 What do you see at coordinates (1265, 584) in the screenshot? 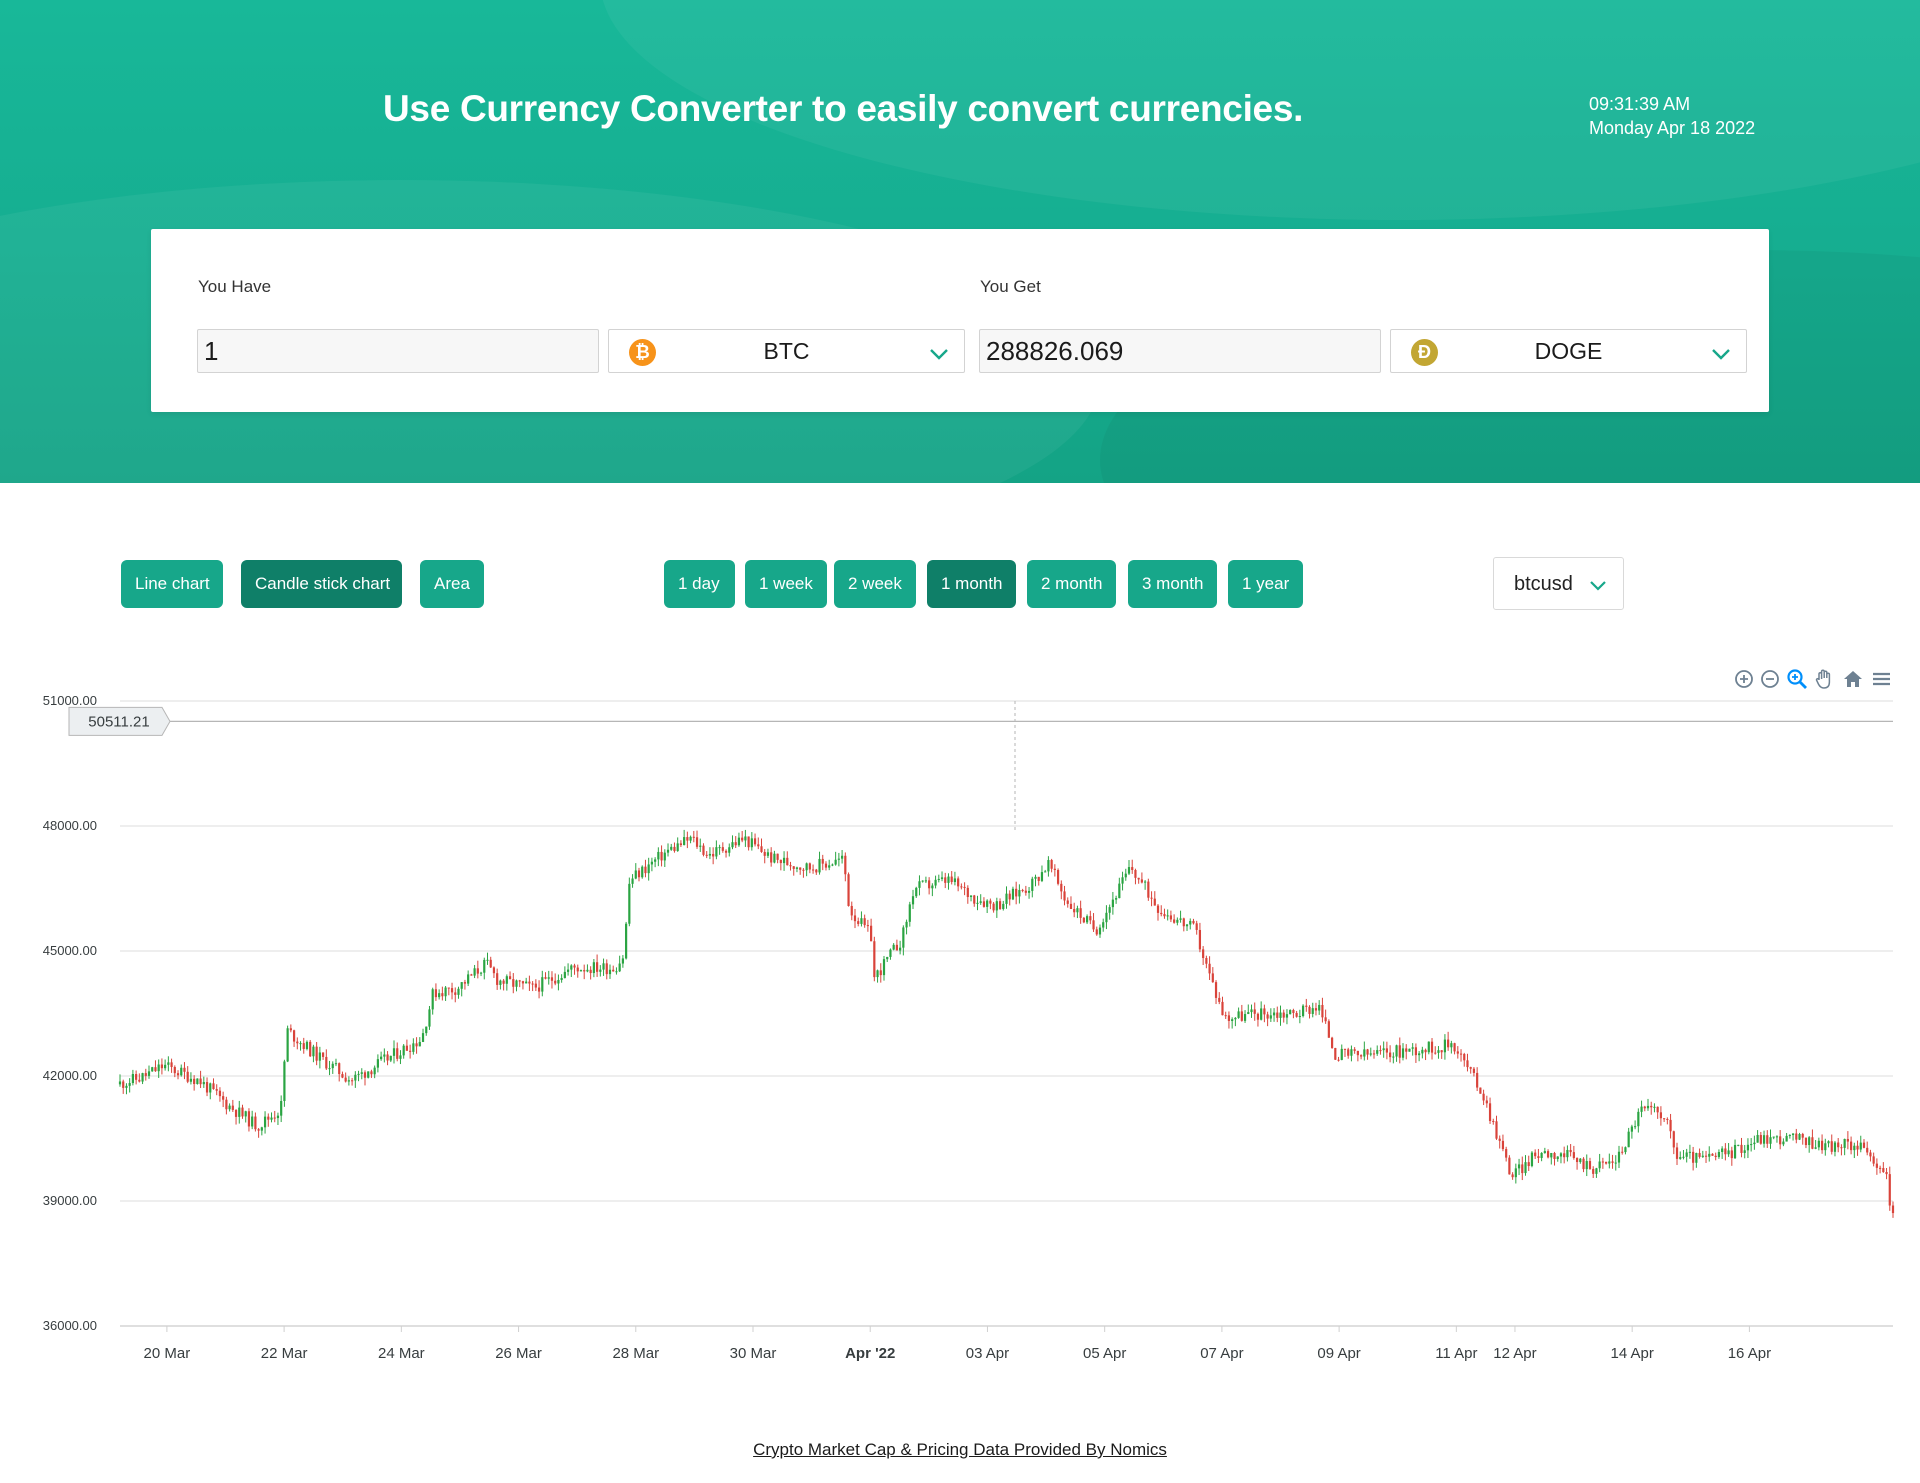
I see `range-1-year-button: 1 year` at bounding box center [1265, 584].